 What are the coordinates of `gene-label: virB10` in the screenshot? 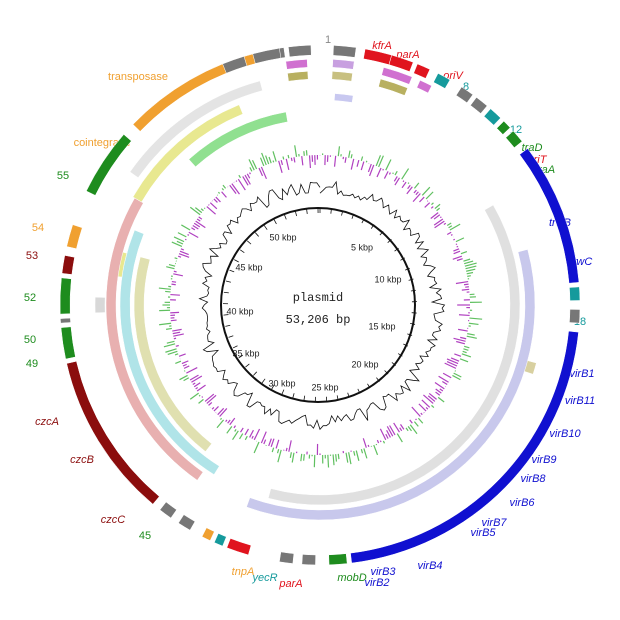 It's located at (565, 434).